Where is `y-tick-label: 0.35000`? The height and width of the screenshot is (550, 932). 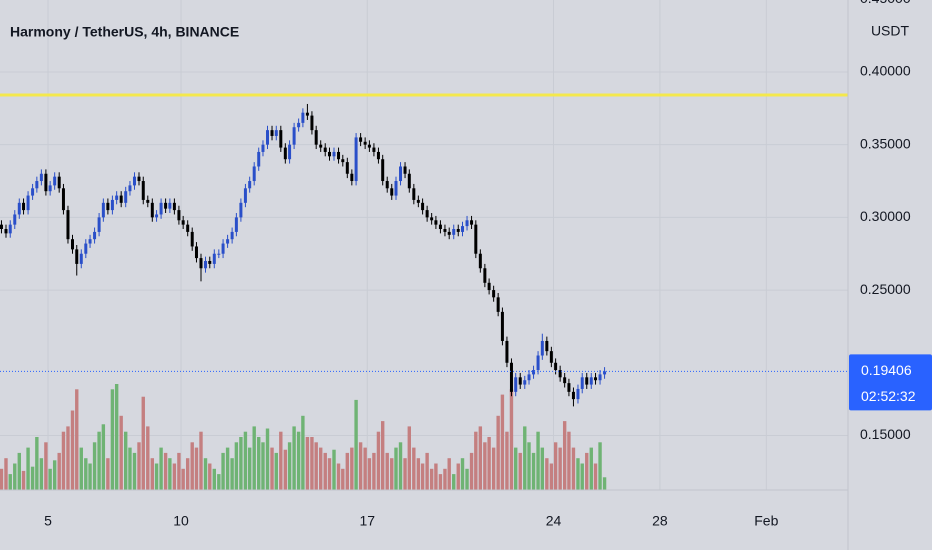
y-tick-label: 0.35000 is located at coordinates (885, 143).